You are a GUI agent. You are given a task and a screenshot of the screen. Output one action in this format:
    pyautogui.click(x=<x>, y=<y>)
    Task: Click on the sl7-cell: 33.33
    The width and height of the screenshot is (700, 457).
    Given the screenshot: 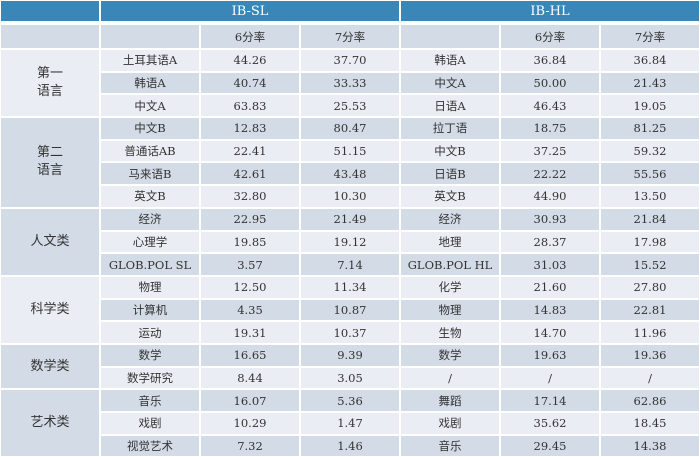 What is the action you would take?
    pyautogui.click(x=350, y=83)
    